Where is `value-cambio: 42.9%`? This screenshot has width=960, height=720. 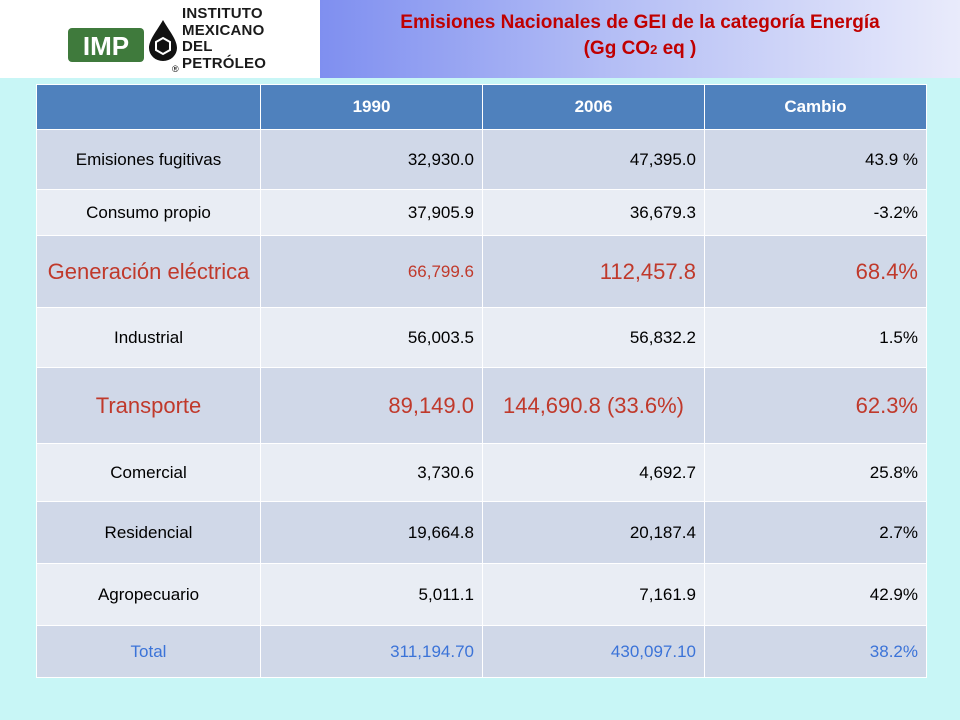
value-cambio: 42.9% is located at coordinates (815, 594).